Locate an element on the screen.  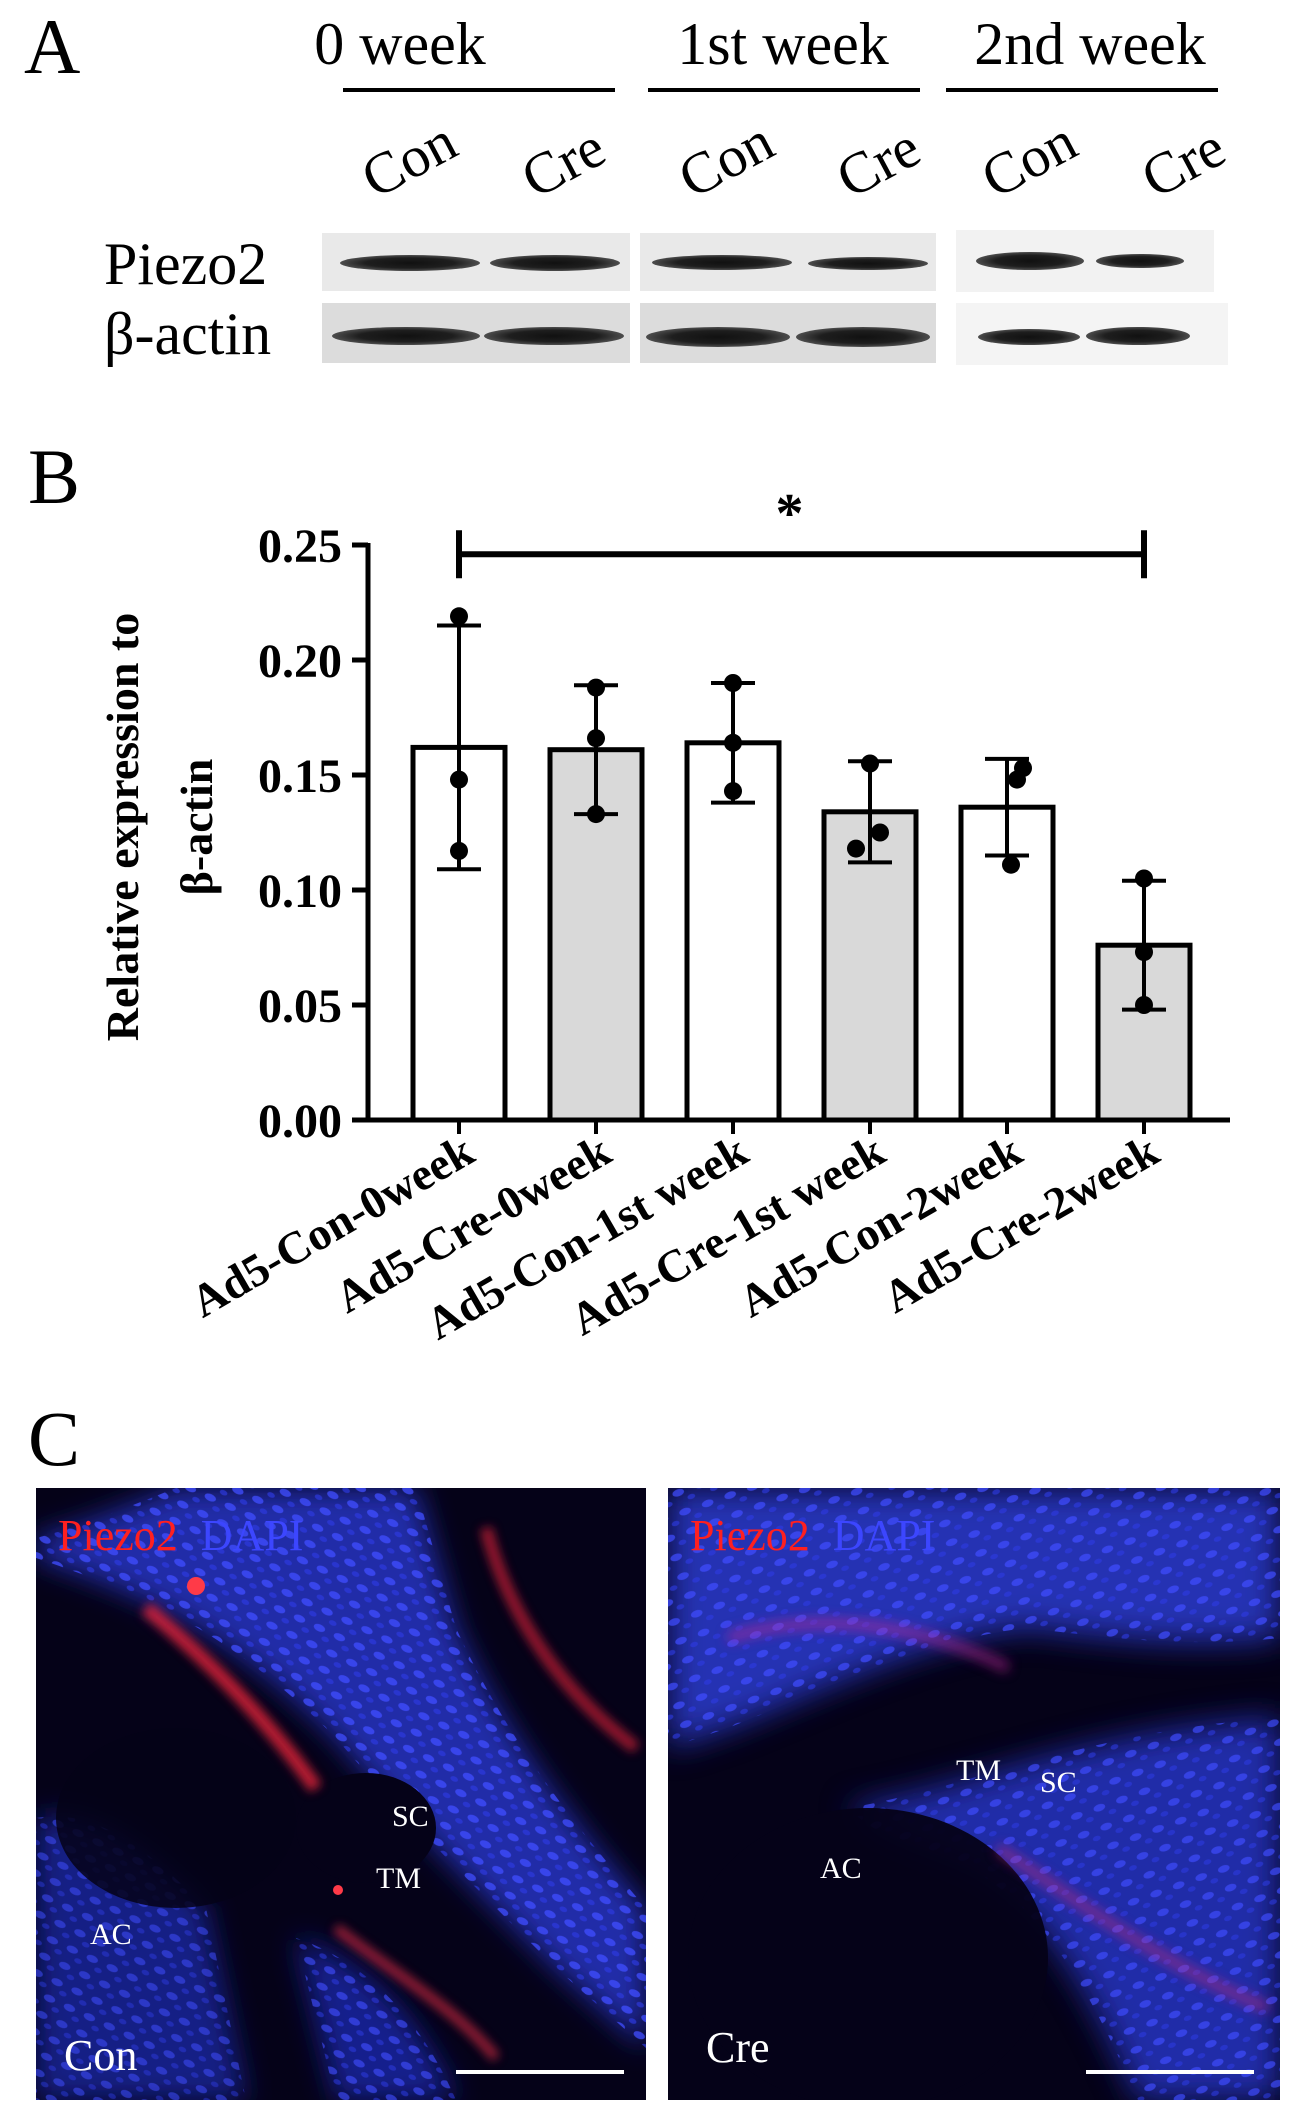
y-tick-label: 0.05 is located at coordinates (300, 1006).